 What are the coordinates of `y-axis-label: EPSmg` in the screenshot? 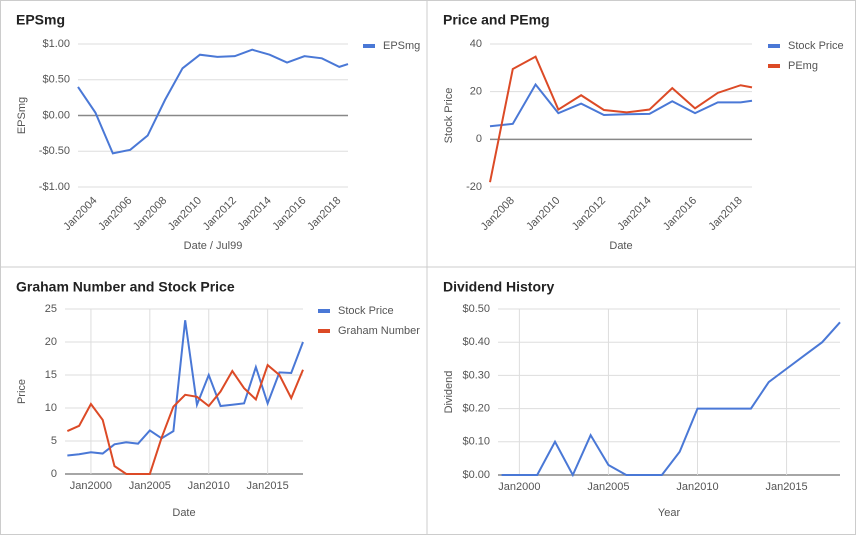 It's located at (22, 115).